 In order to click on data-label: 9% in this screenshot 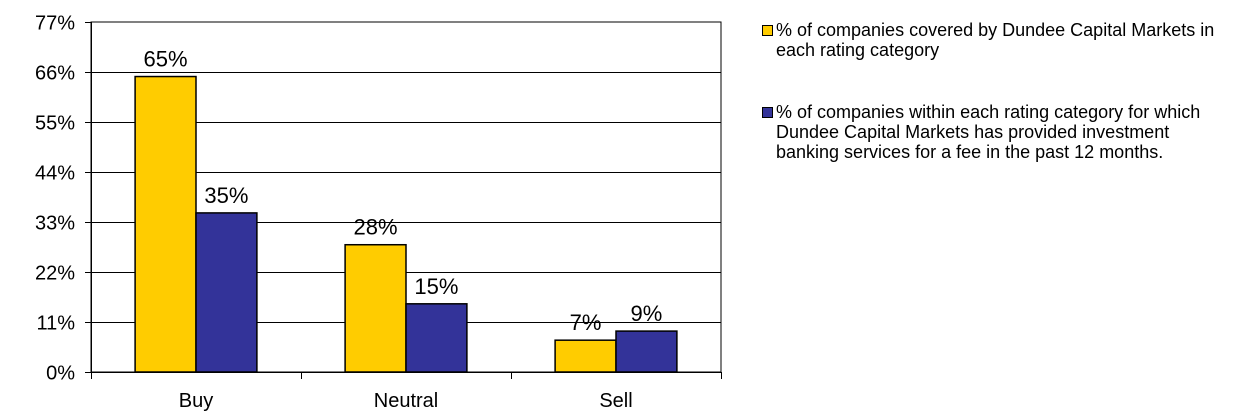, I will do `click(647, 313)`.